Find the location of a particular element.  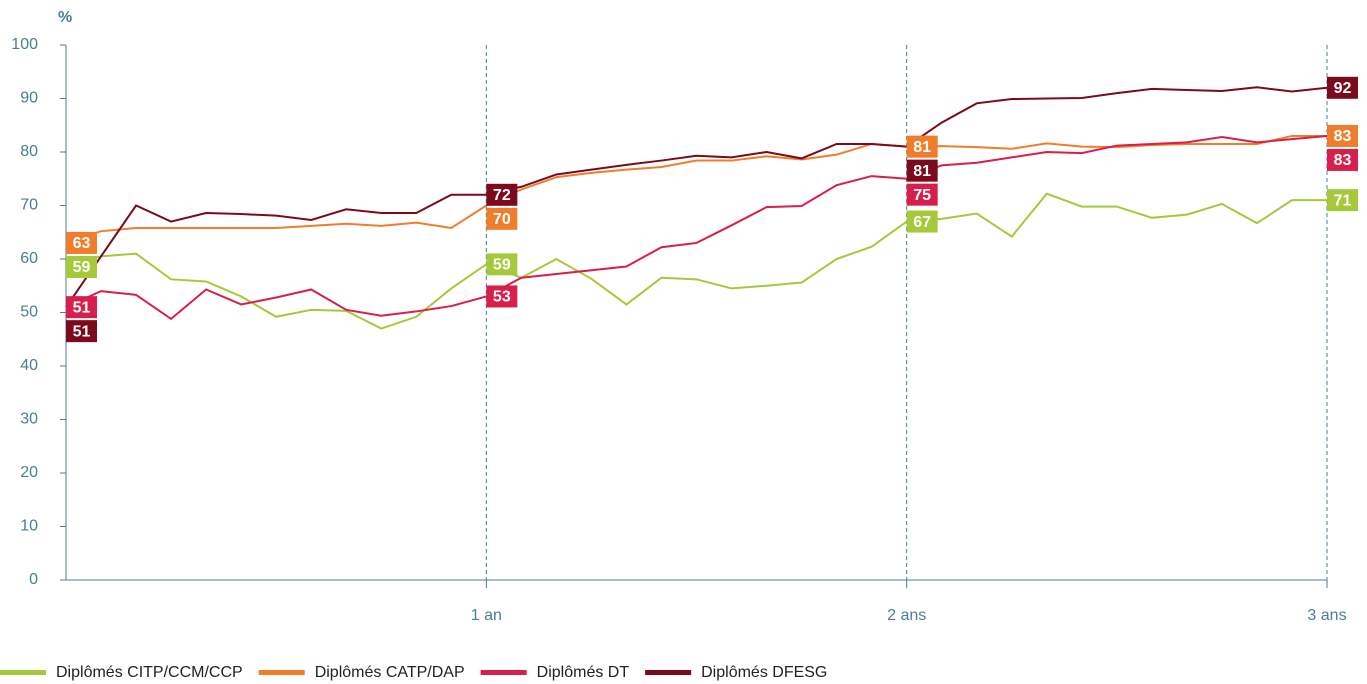

data-label: 92 is located at coordinates (1343, 88).